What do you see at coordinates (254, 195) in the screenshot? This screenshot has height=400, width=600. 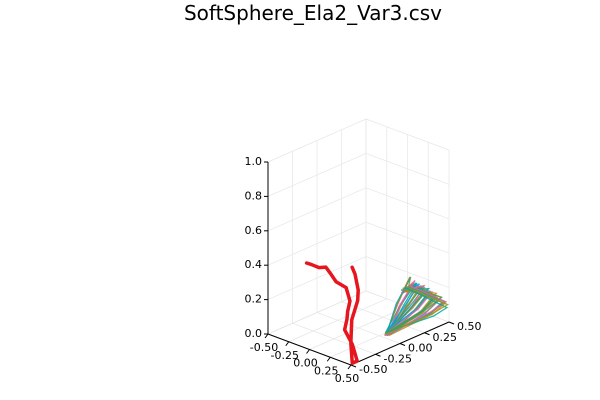 I see `z-tick-label: 0.8` at bounding box center [254, 195].